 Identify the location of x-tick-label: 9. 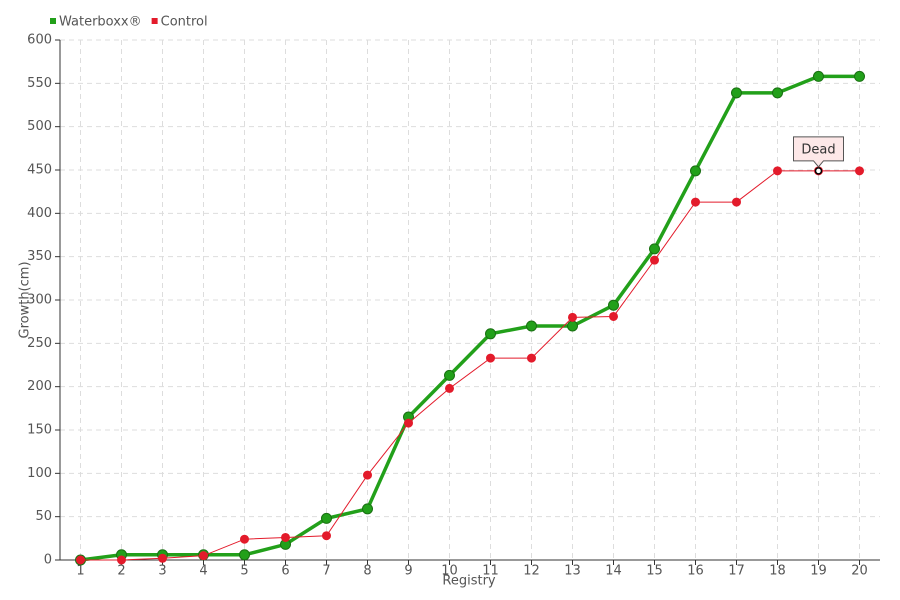
(408, 571).